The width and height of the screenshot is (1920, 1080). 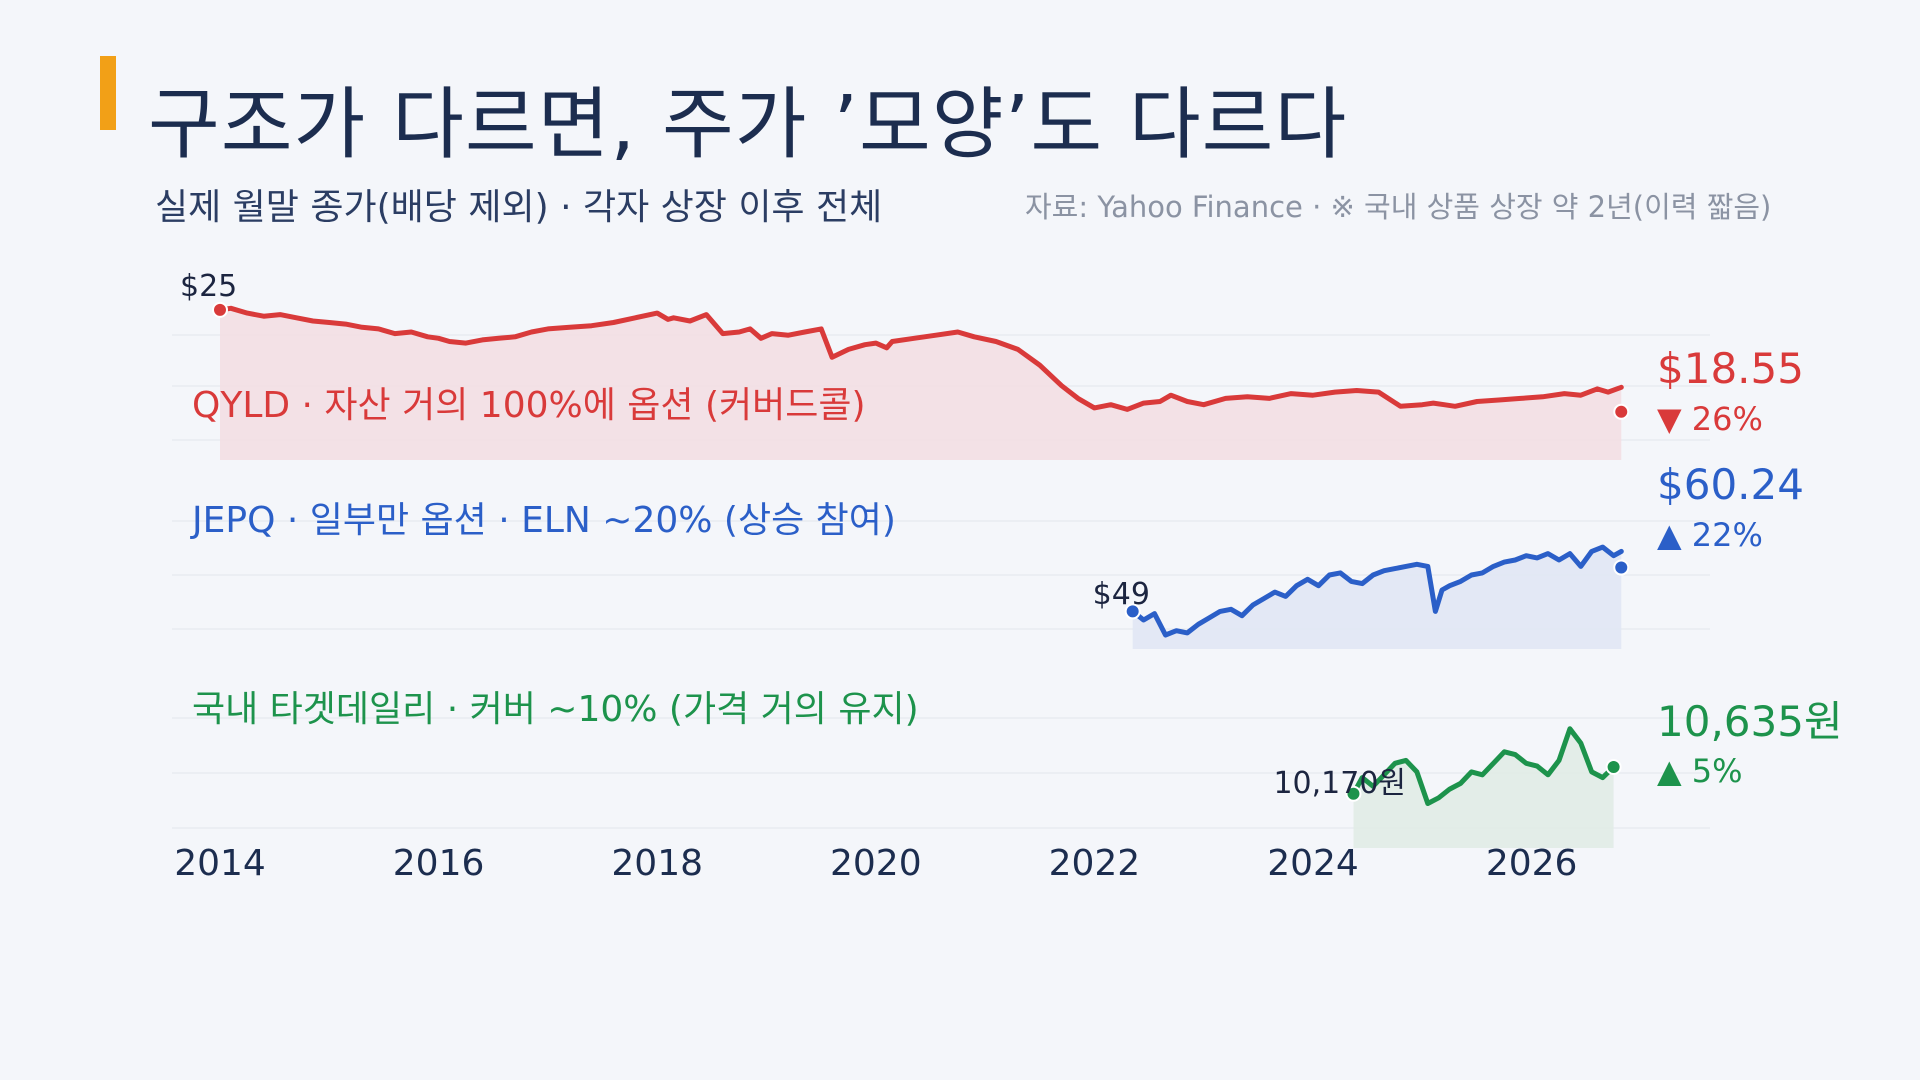 What do you see at coordinates (108, 93) in the screenshot?
I see `title-accent-bar` at bounding box center [108, 93].